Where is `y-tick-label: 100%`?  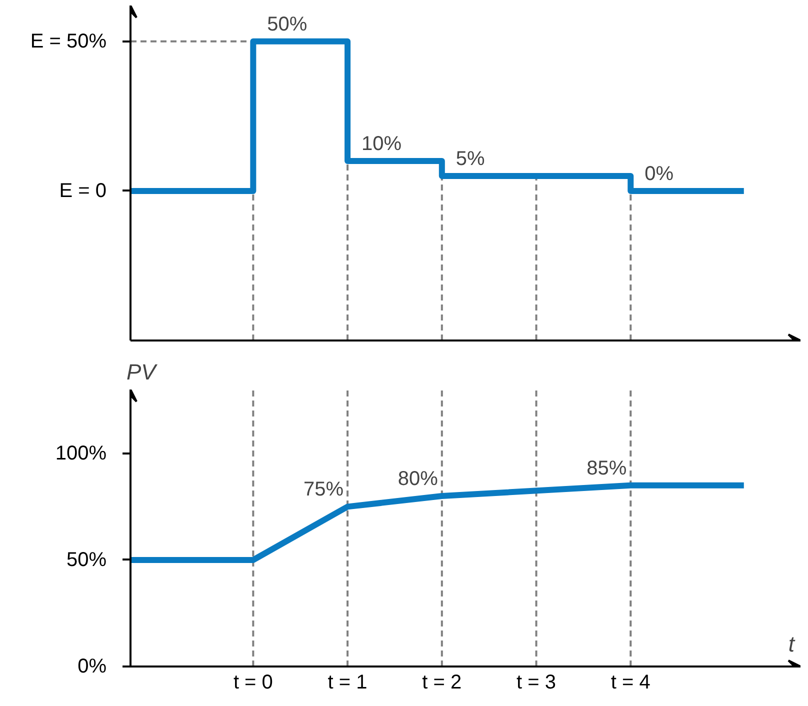 y-tick-label: 100% is located at coordinates (81, 453).